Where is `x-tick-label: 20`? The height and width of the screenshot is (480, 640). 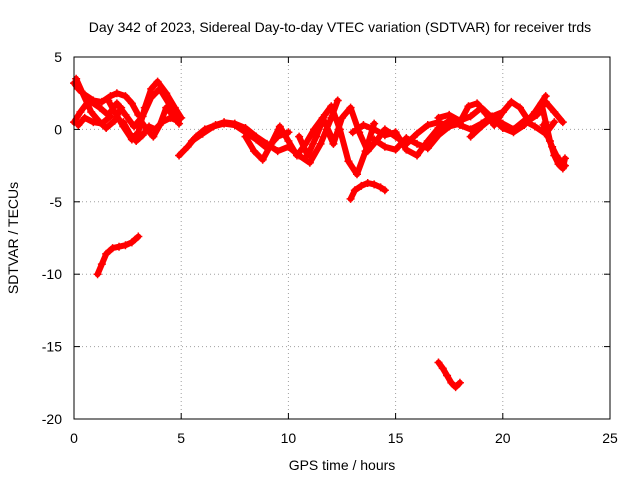
x-tick-label: 20 is located at coordinates (503, 438).